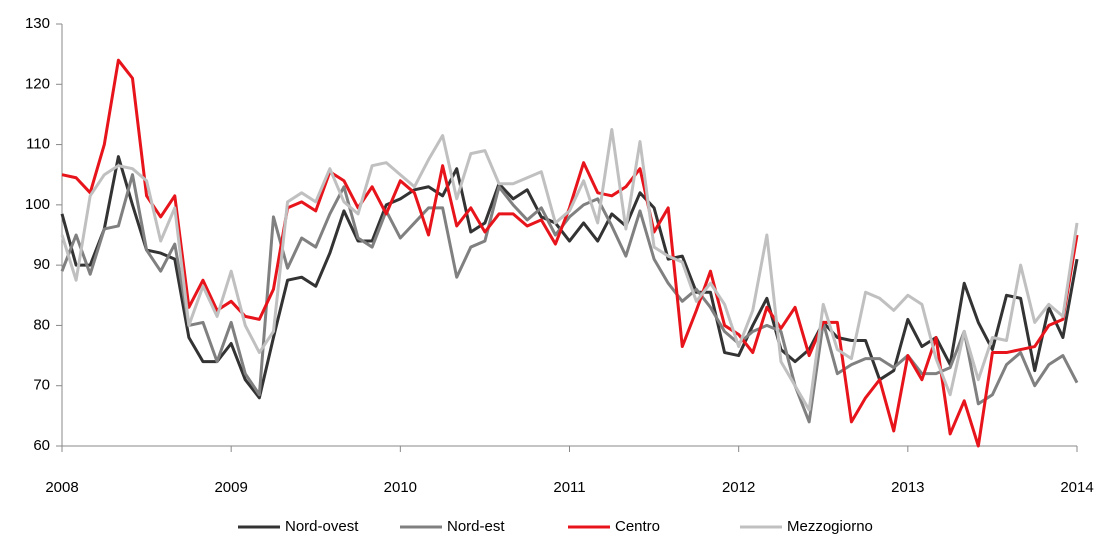 The width and height of the screenshot is (1098, 540). Describe the element at coordinates (37, 23) in the screenshot. I see `y-tick-label: 130` at that location.